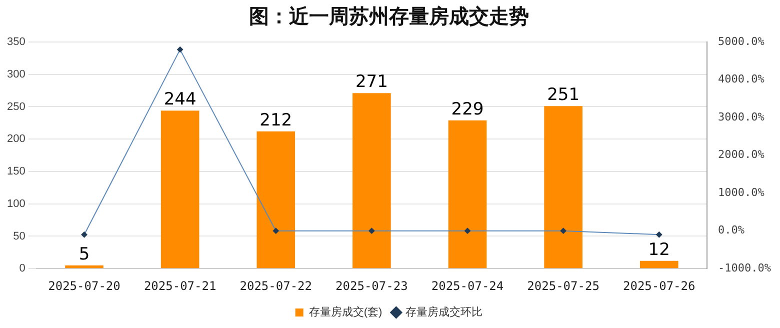 Image resolution: width=780 pixels, height=328 pixels. I want to click on y2-tick-label: -1000.0%, so click(745, 267).